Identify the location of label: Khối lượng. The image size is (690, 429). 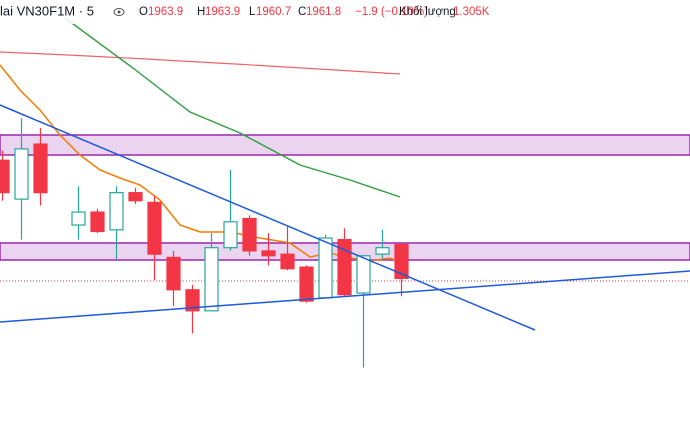
(427, 12).